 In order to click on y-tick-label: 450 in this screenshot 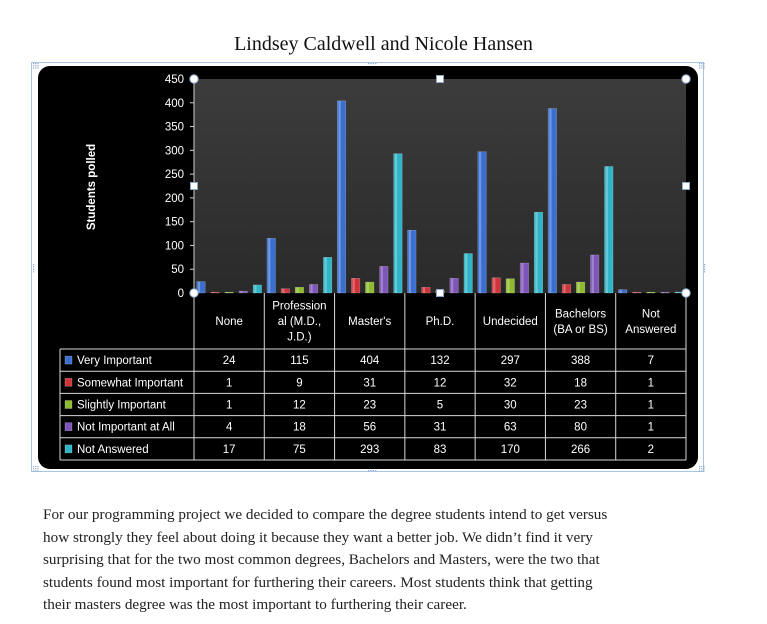, I will do `click(174, 80)`.